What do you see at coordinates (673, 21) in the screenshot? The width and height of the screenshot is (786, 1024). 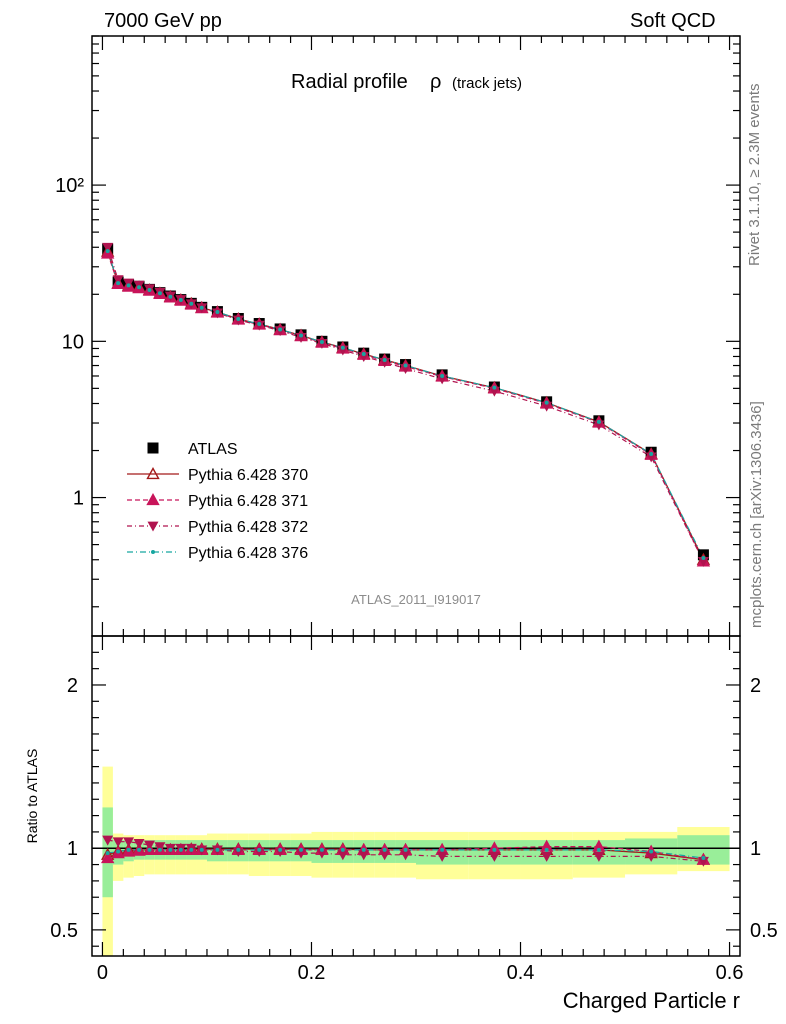 I see `header-right-label: Soft QCD` at bounding box center [673, 21].